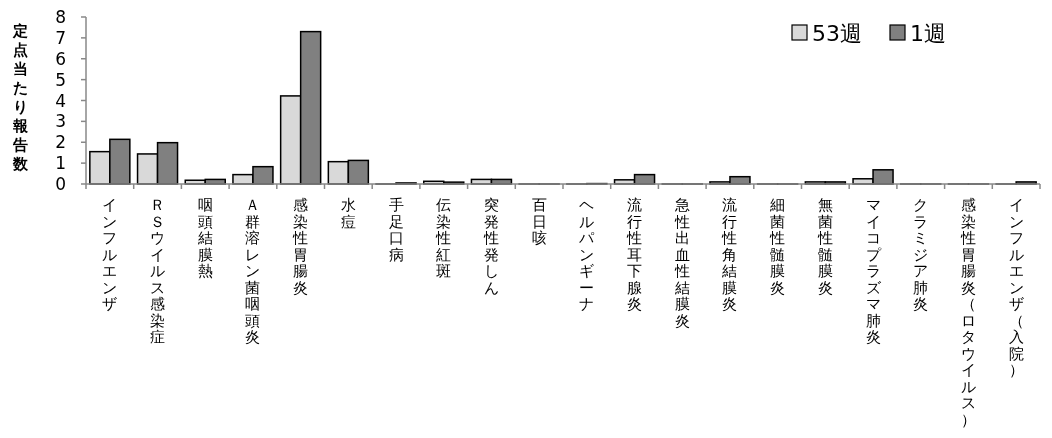 The image size is (1052, 438). Describe the element at coordinates (396, 230) in the screenshot. I see `x-tick-label: 手足口病` at that location.